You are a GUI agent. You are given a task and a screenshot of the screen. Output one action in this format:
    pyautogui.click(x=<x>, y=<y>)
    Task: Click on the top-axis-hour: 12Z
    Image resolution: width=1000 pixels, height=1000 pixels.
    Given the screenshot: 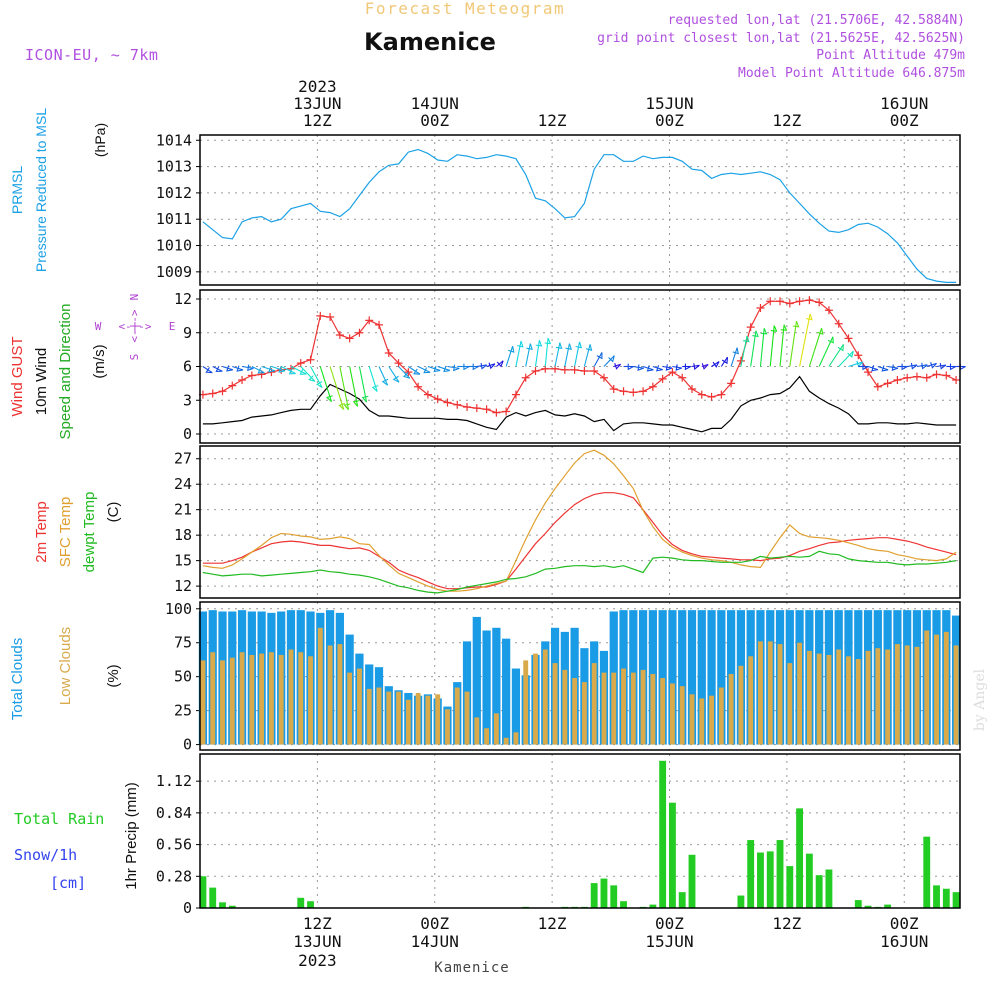 What is the action you would take?
    pyautogui.click(x=317, y=120)
    